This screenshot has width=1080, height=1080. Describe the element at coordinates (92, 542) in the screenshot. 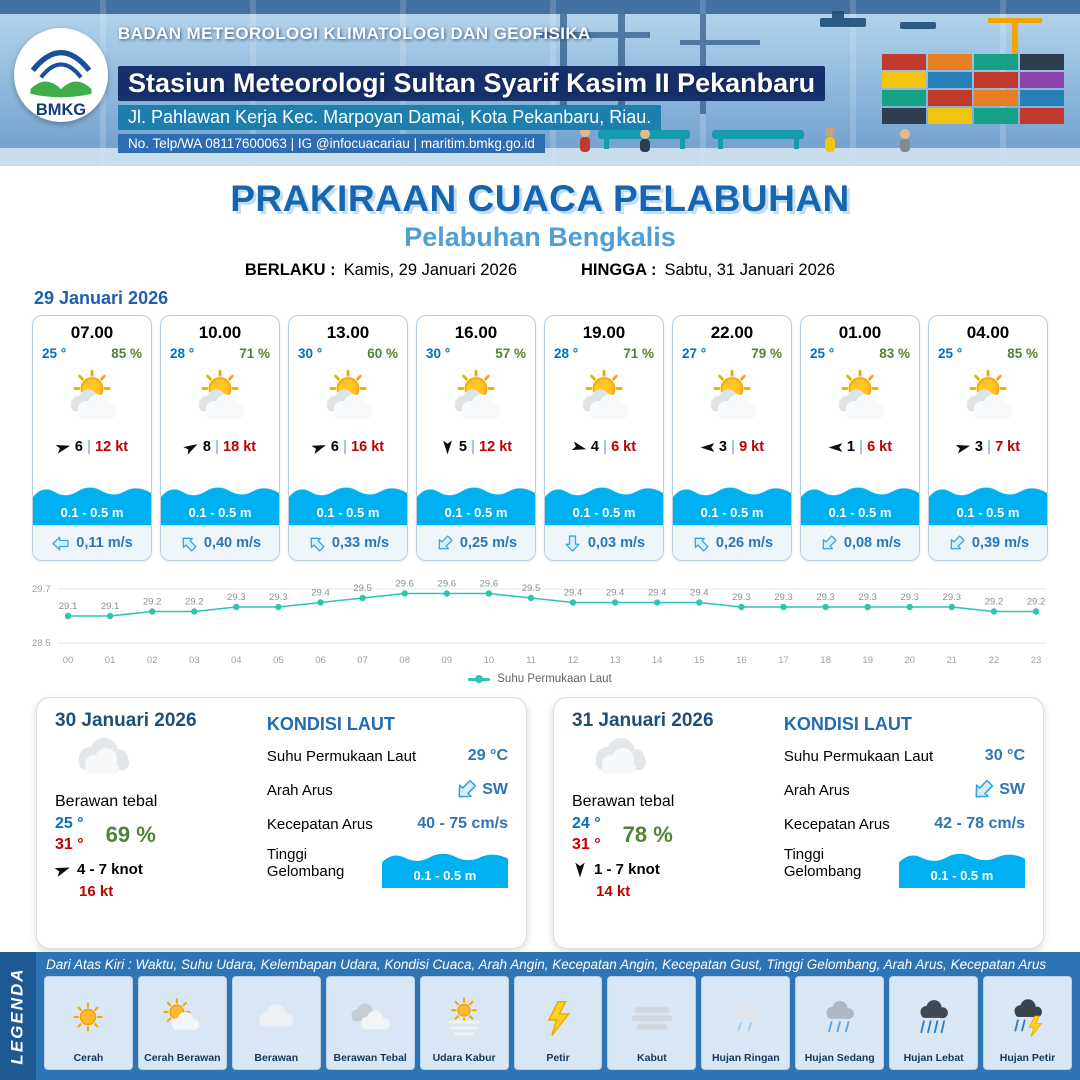

I see `current-row: 0,11 m/s` at that location.